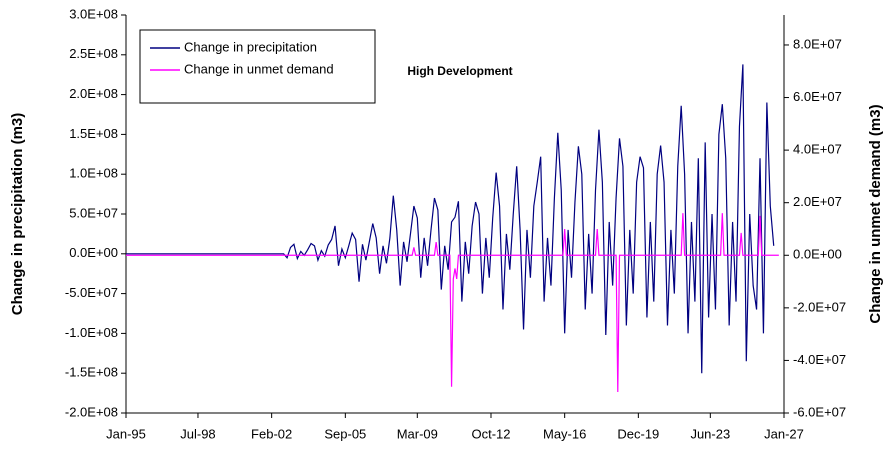 This screenshot has height=457, width=889. What do you see at coordinates (91, 372) in the screenshot?
I see `y-tick-label: -1.5E+08` at bounding box center [91, 372].